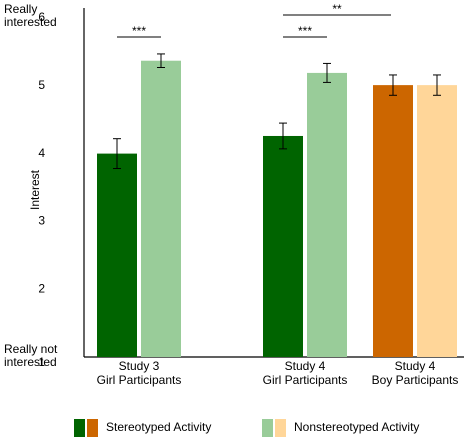  Describe the element at coordinates (41, 17) in the screenshot. I see `y-tick-label: 6` at that location.